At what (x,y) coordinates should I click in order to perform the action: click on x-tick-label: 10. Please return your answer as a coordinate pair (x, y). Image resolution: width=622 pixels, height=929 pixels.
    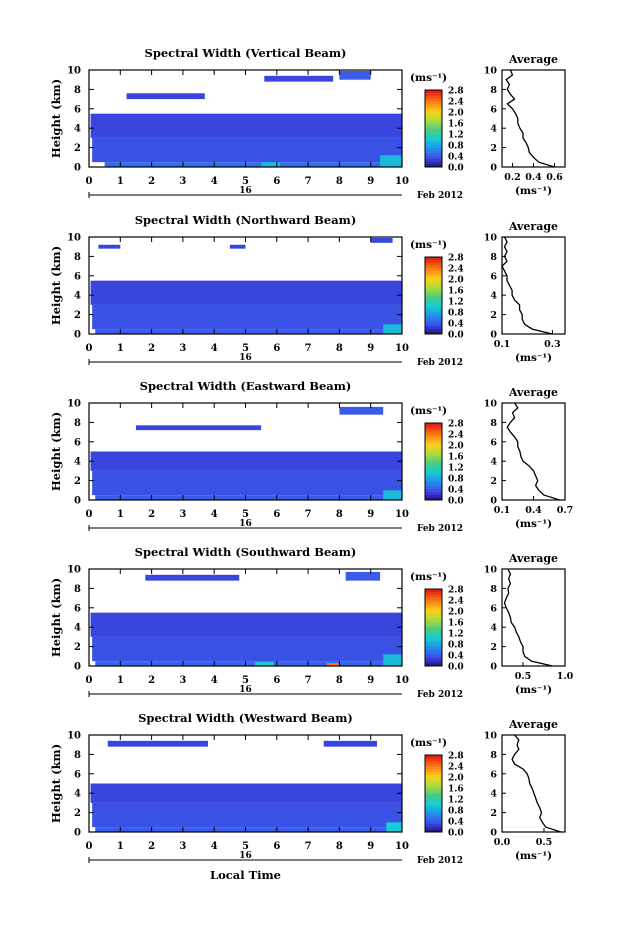
    Looking at the image, I should click on (402, 181).